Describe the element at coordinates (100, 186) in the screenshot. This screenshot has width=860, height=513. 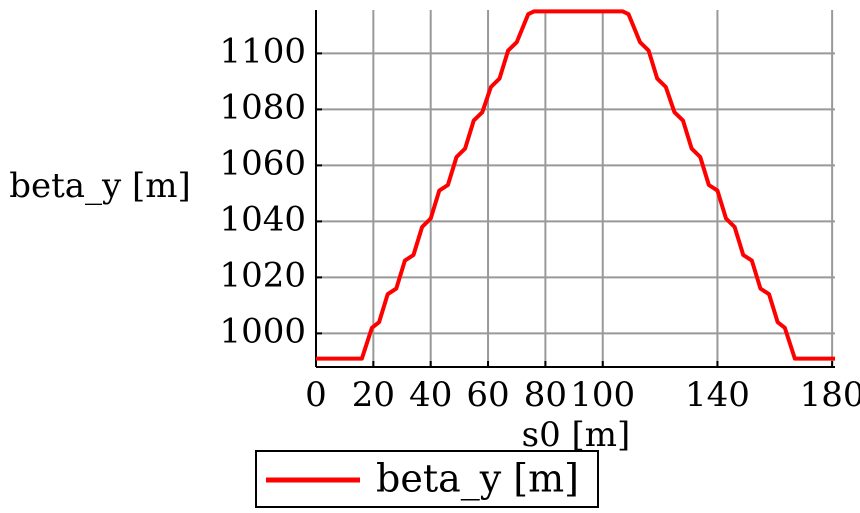
I see `y-axis-label: beta_y [m]` at that location.